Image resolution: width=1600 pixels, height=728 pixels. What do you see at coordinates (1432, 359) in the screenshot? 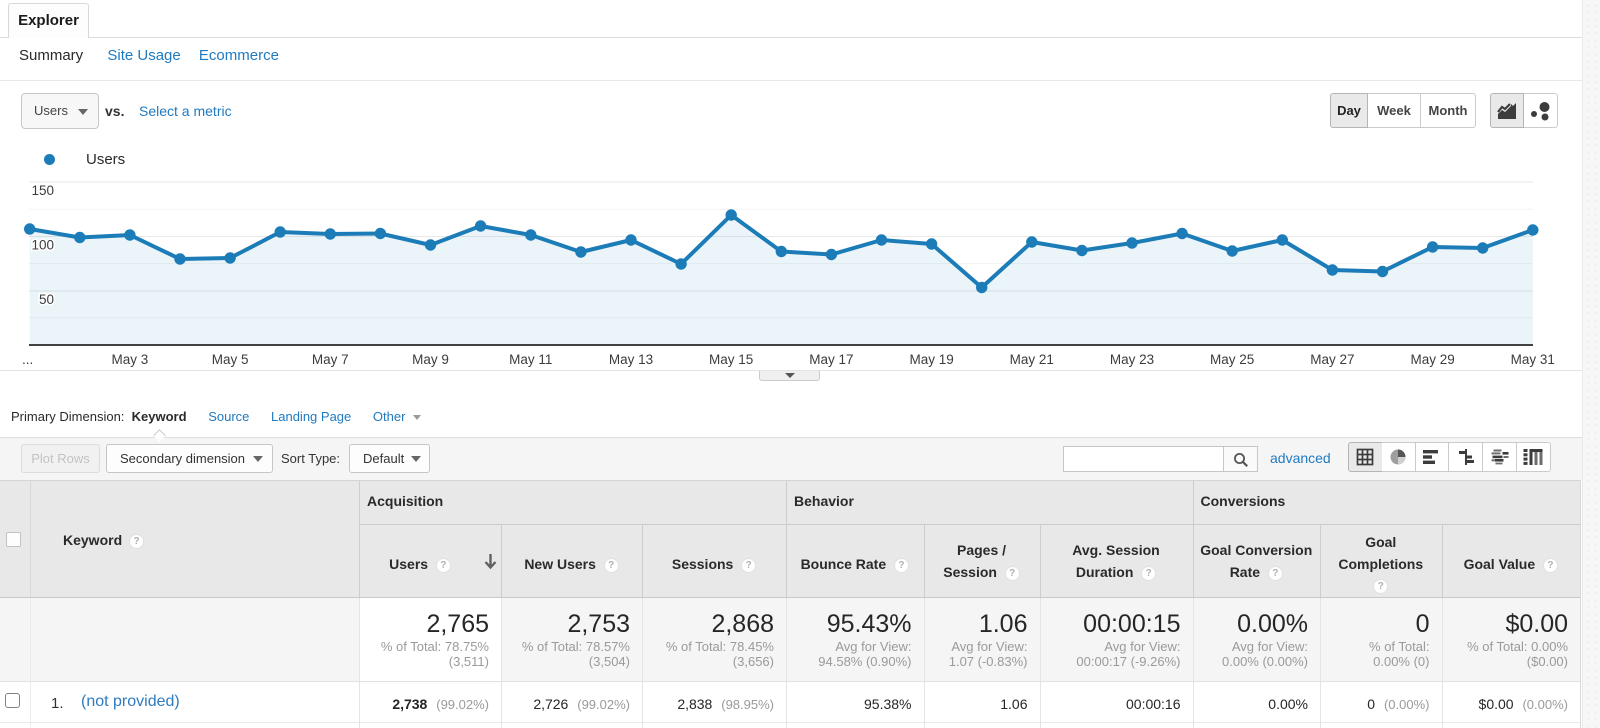
I see `svg-text: May 29` at bounding box center [1432, 359].